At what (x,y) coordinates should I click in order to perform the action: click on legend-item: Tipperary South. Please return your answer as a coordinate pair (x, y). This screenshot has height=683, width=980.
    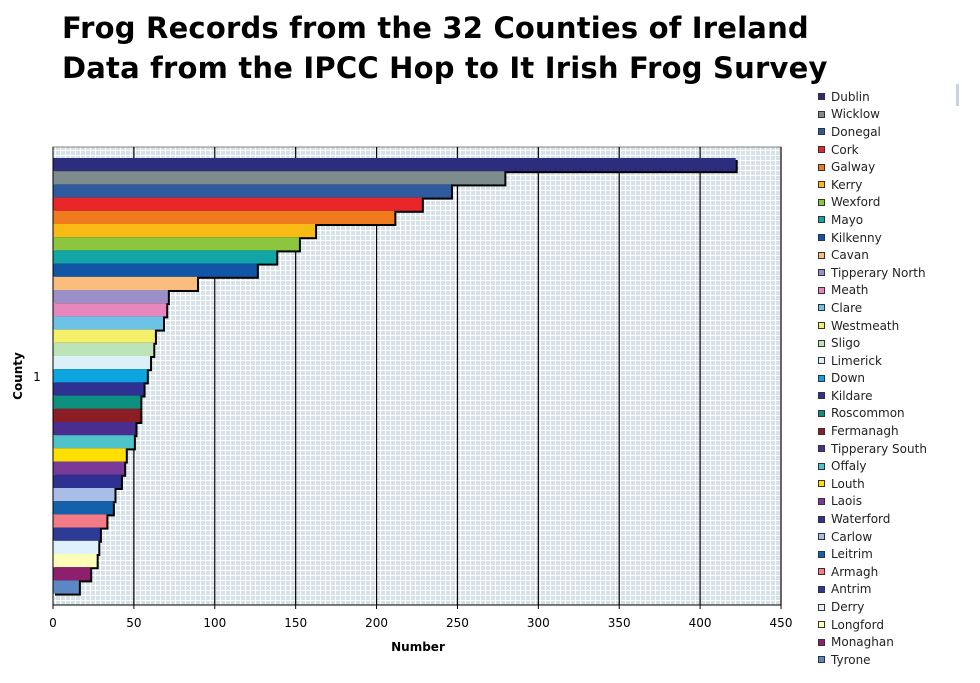
    Looking at the image, I should click on (898, 449).